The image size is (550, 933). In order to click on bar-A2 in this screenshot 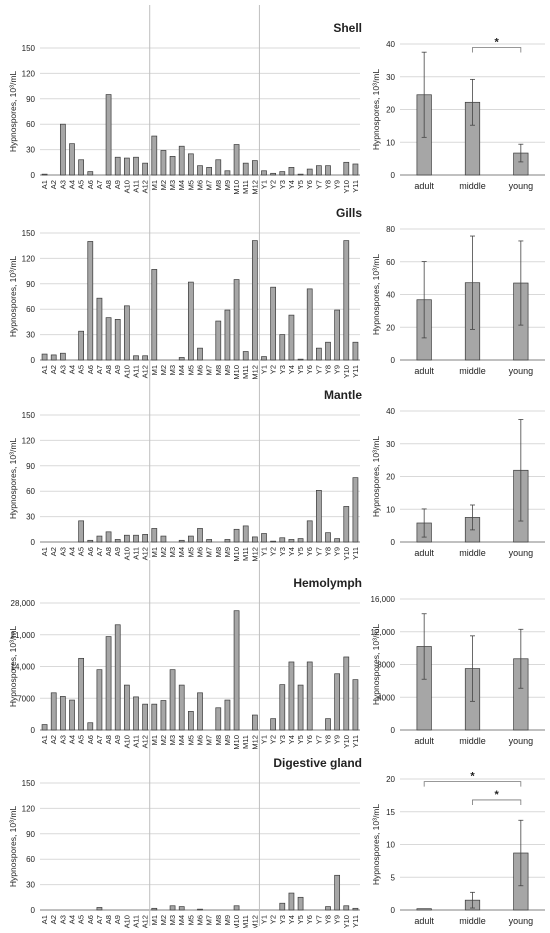, I will do `click(53, 357)`.